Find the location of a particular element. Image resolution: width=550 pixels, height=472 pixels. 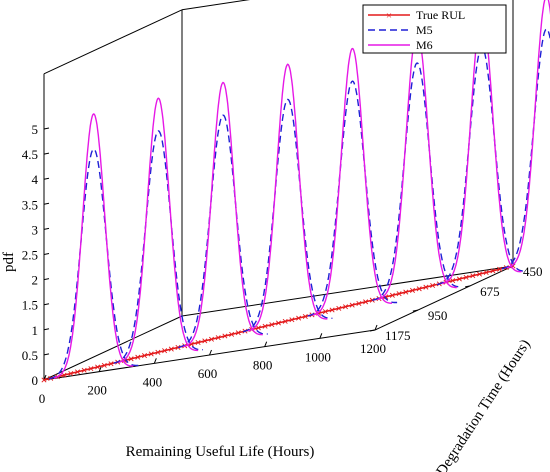

z-tick-label: 4.5 is located at coordinates (30, 154).